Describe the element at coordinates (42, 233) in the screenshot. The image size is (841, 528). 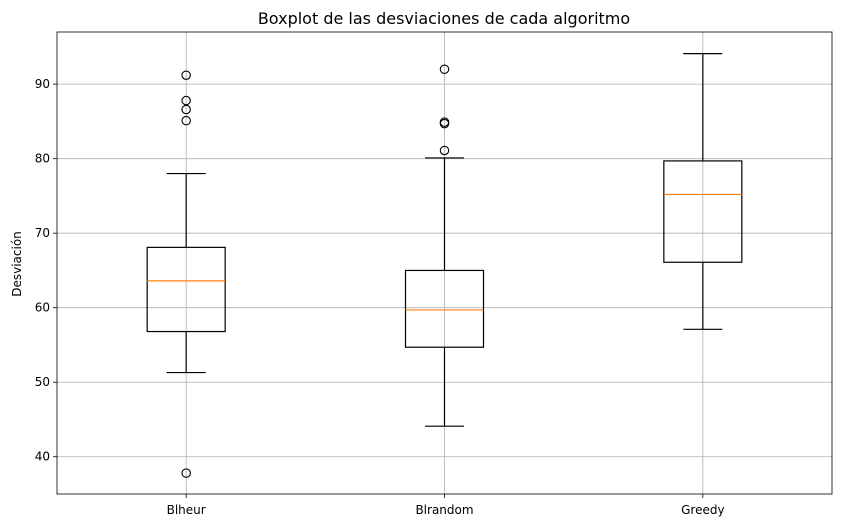
I see `y-tick-label: 70` at that location.